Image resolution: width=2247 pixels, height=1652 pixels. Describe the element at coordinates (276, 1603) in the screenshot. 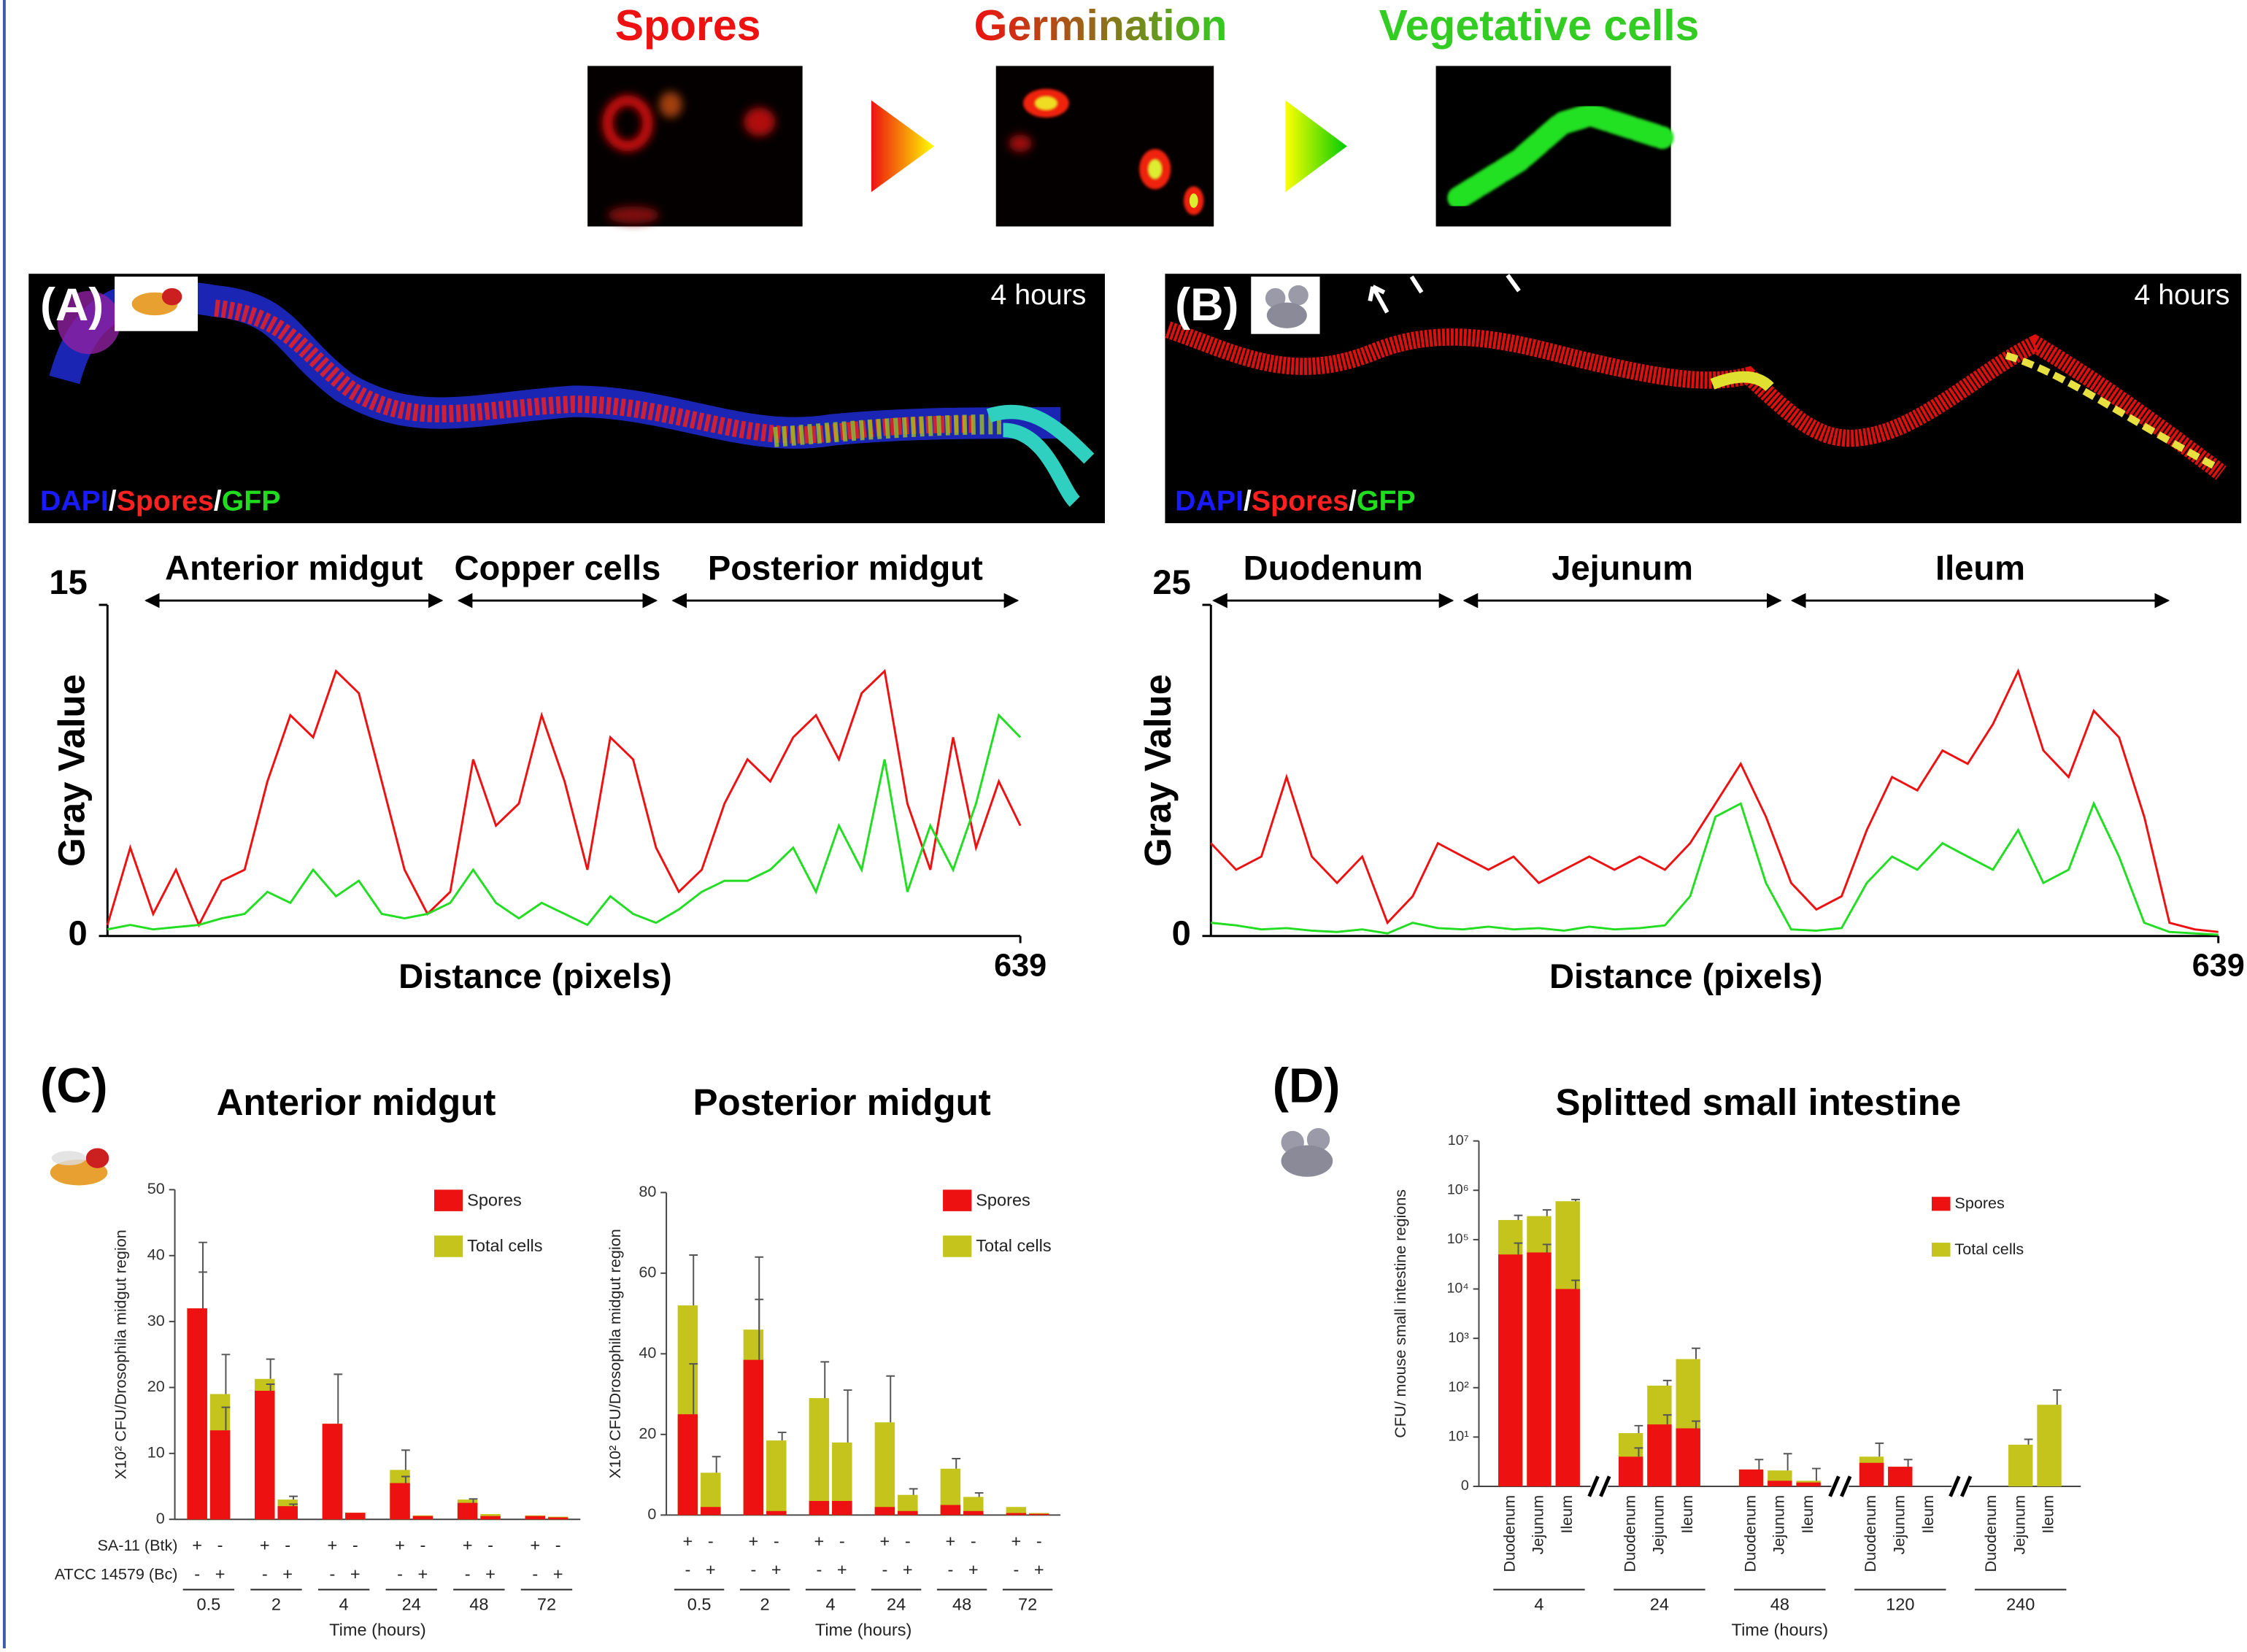

I see `group-label: 2` at that location.